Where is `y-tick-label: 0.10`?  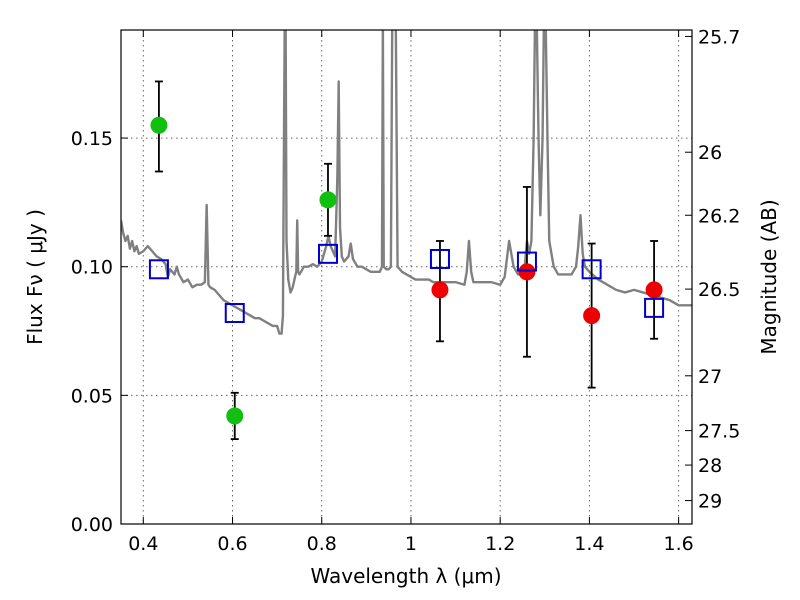
y-tick-label: 0.10 is located at coordinates (92, 268).